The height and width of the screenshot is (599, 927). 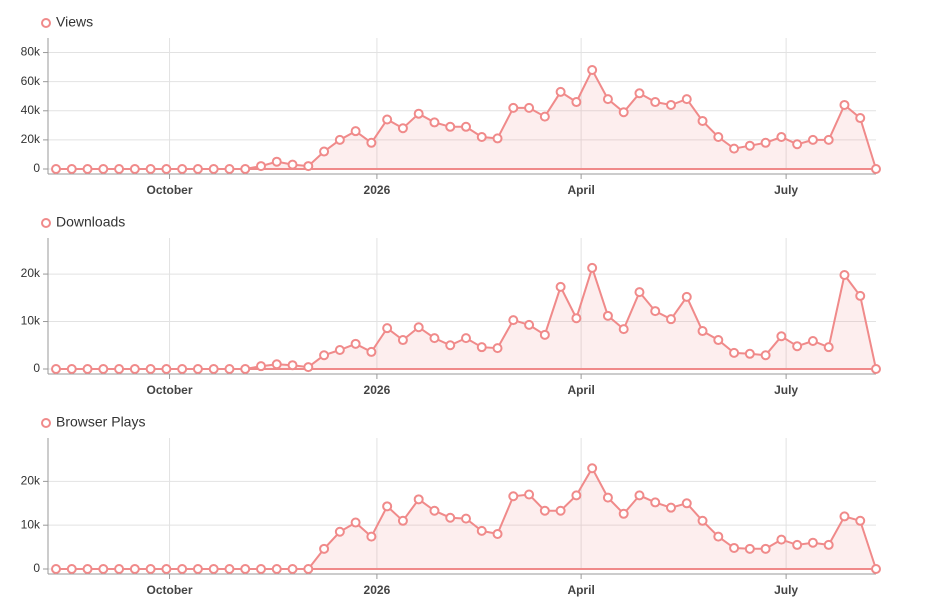 I want to click on chart-title: Downloads, so click(x=90, y=222).